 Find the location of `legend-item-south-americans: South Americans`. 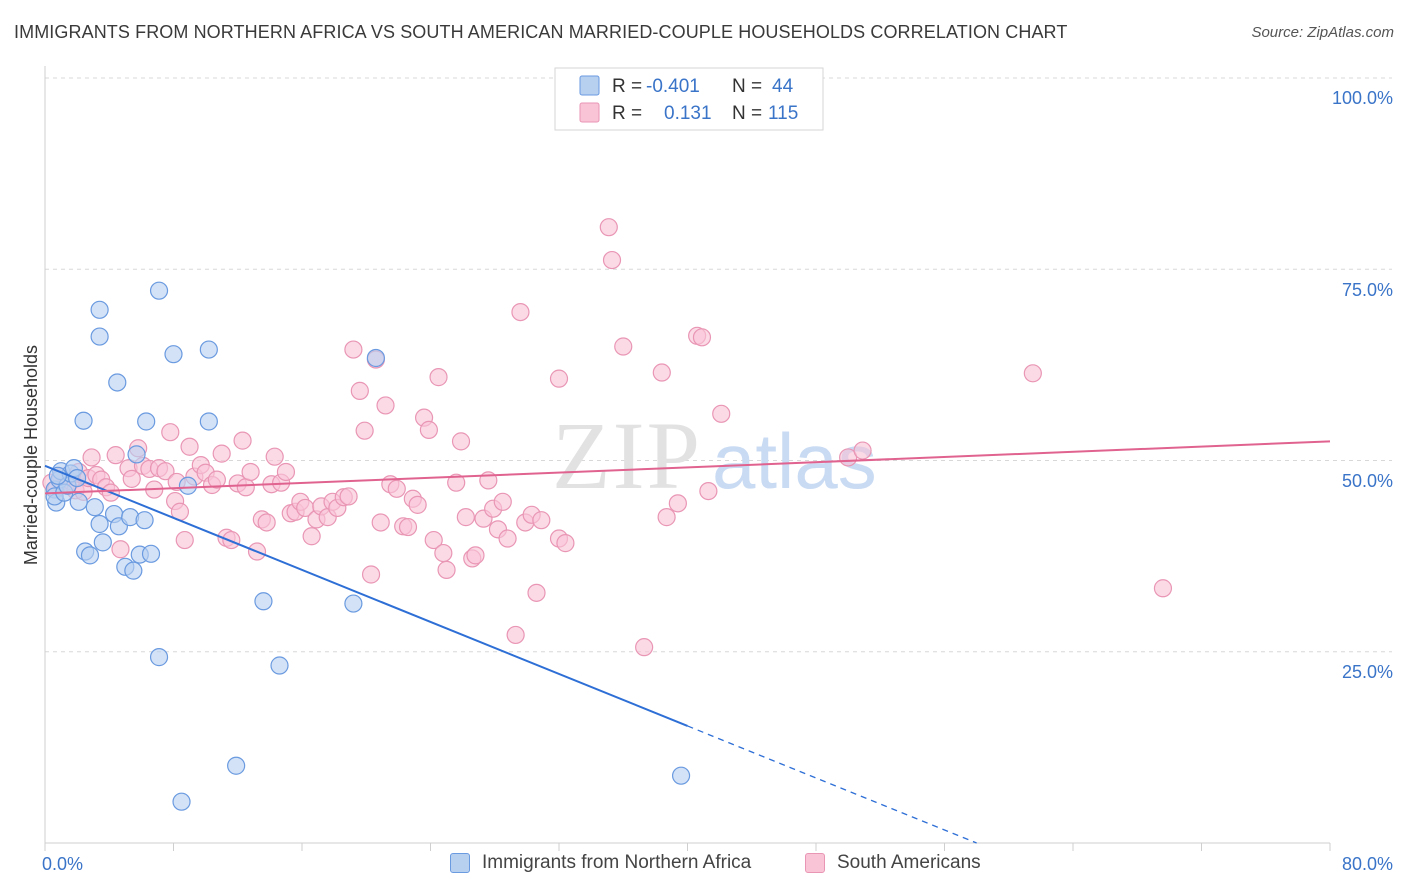

legend-item-south-americans: South Americans is located at coordinates (893, 863).